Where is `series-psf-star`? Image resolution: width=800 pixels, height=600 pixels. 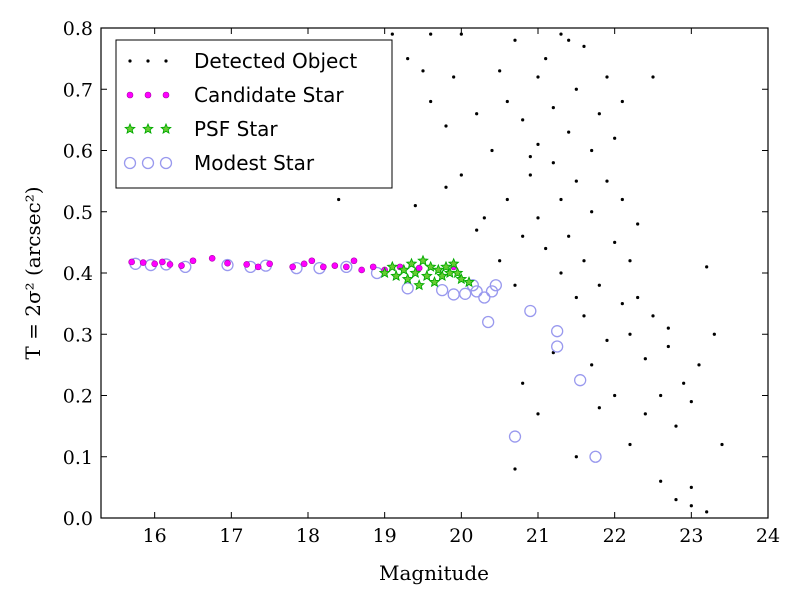 series-psf-star is located at coordinates (426, 272).